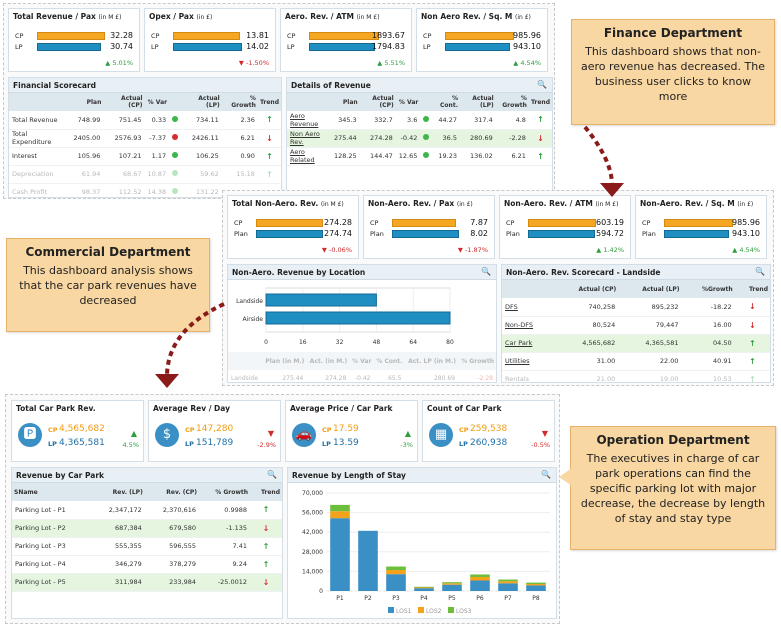 The height and width of the screenshot is (627, 781). I want to click on kpi-growth: ▲ 4.54%, so click(527, 63).